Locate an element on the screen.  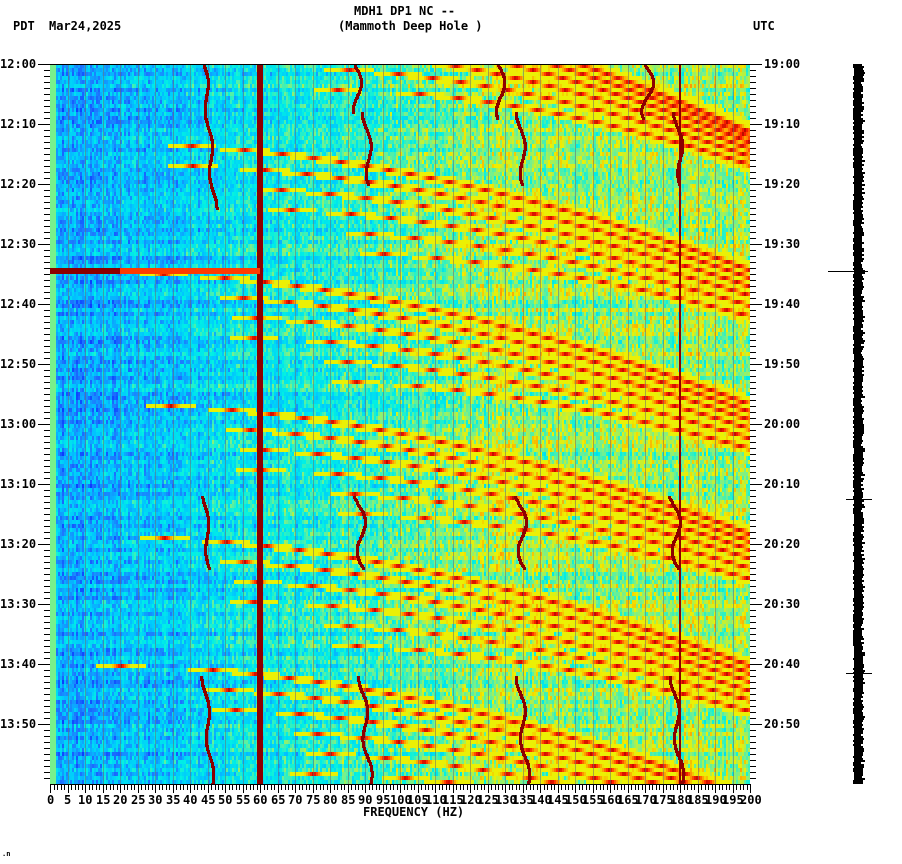
x-tick-label: 30 is located at coordinates (155, 800).